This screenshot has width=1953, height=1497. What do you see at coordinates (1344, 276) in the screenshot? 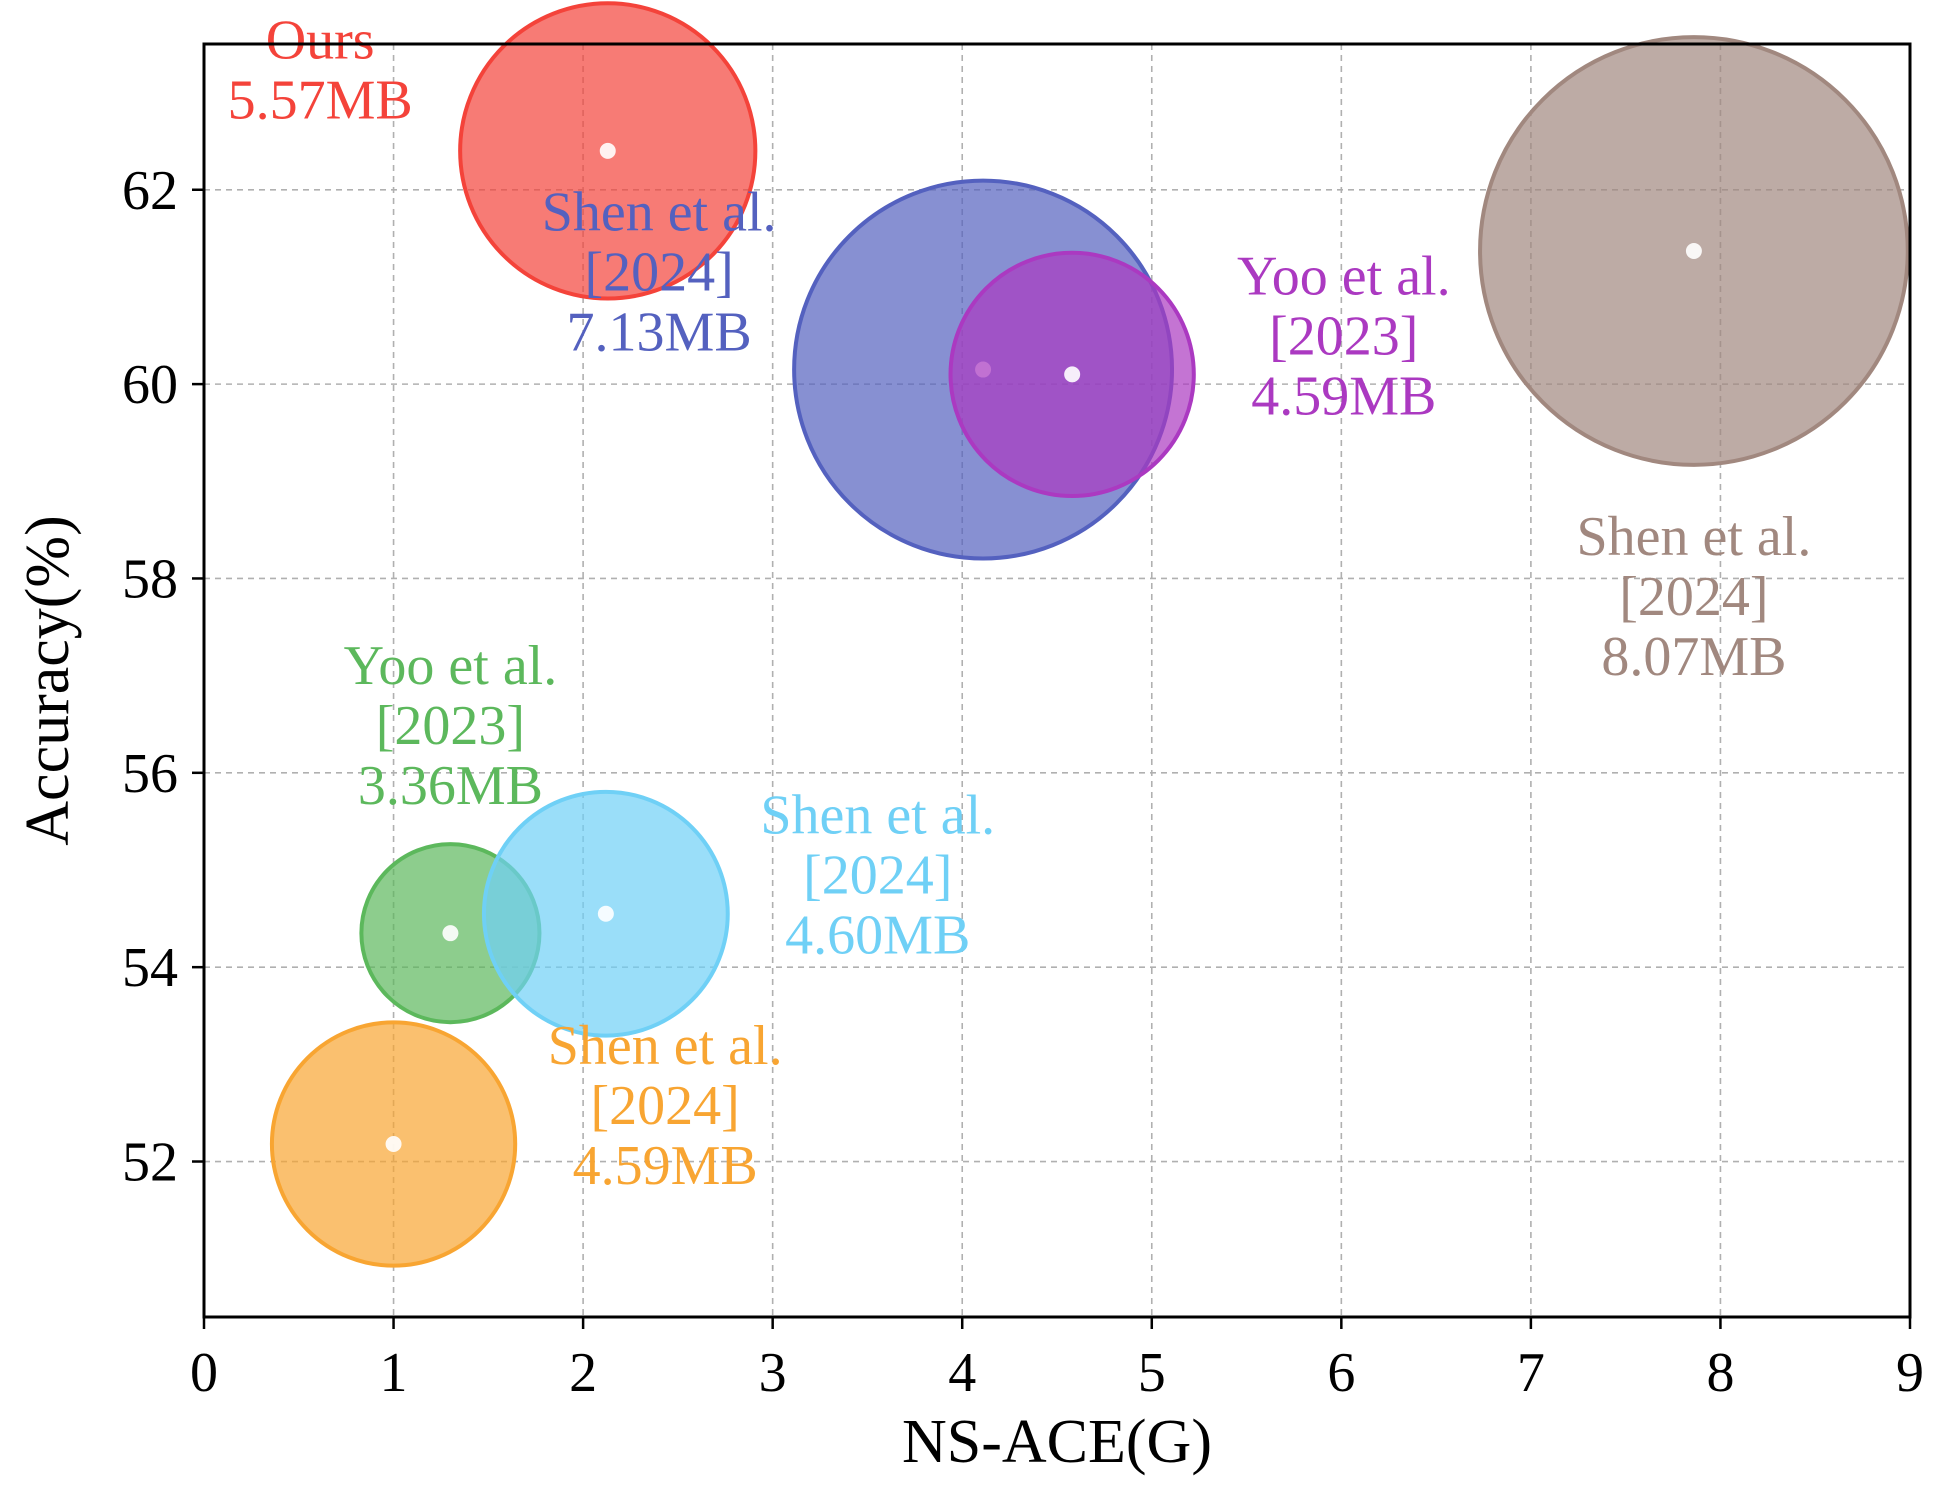
I see `bubble-3-yoo-et-al-2023-label-line-1: Yoo et al.` at bounding box center [1344, 276].